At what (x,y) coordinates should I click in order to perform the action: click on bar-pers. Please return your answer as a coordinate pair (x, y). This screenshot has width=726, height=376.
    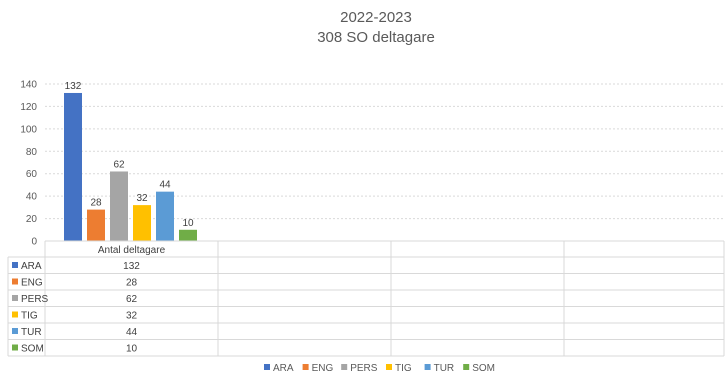
    Looking at the image, I should click on (119, 206).